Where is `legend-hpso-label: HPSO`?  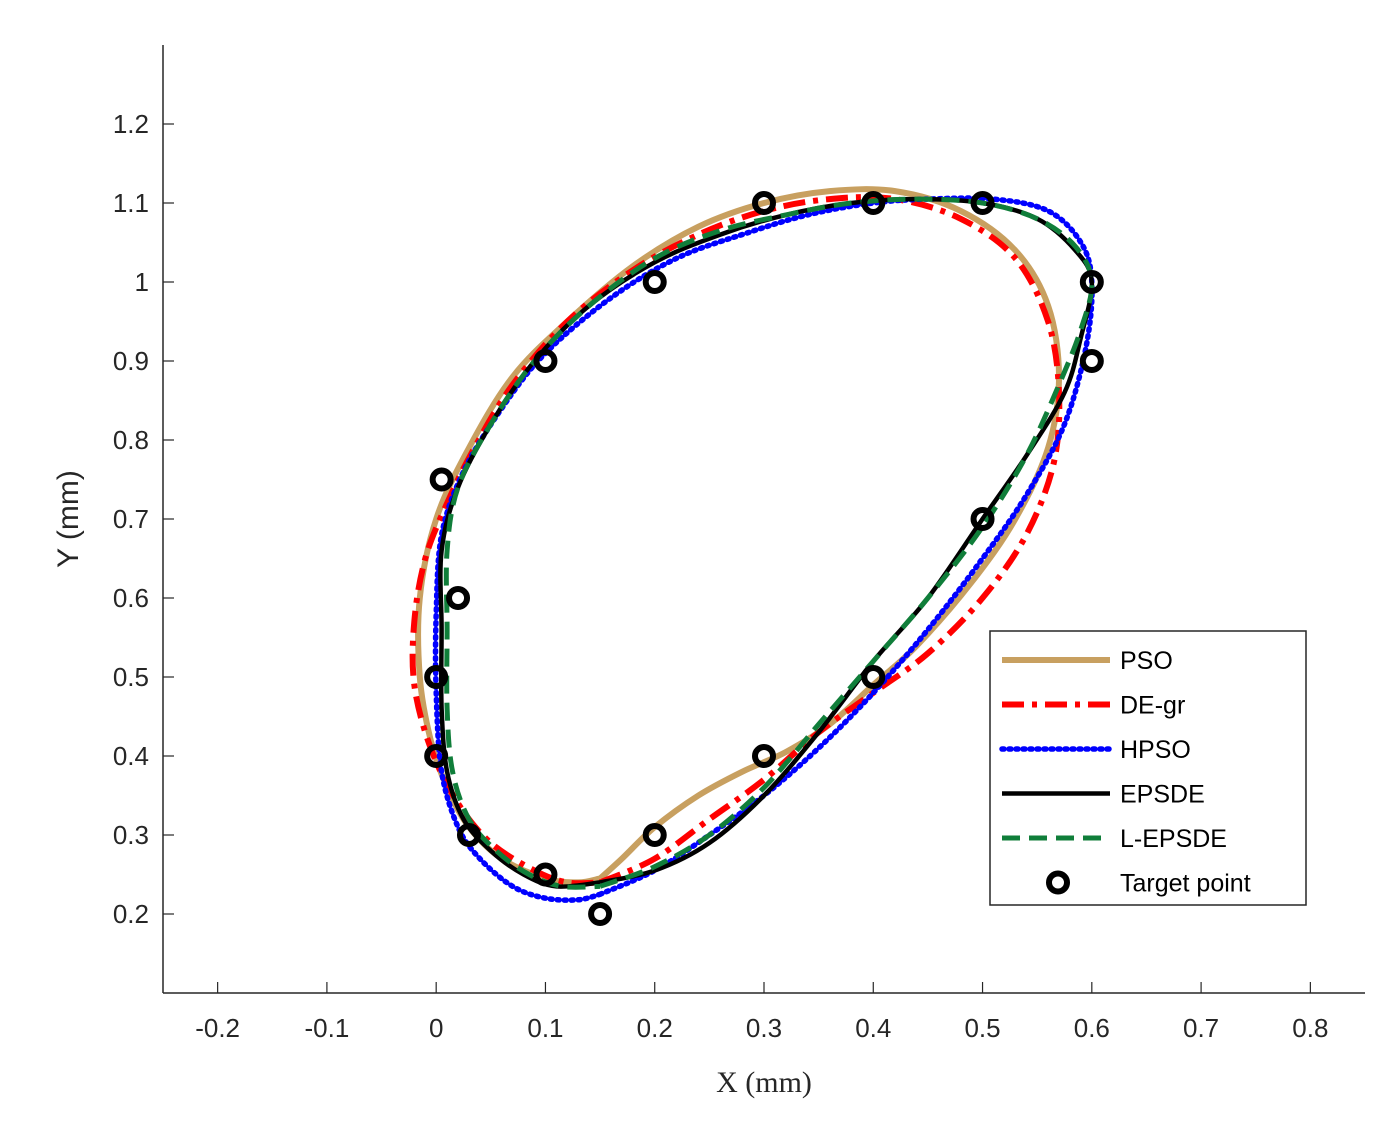 legend-hpso-label: HPSO is located at coordinates (1155, 750).